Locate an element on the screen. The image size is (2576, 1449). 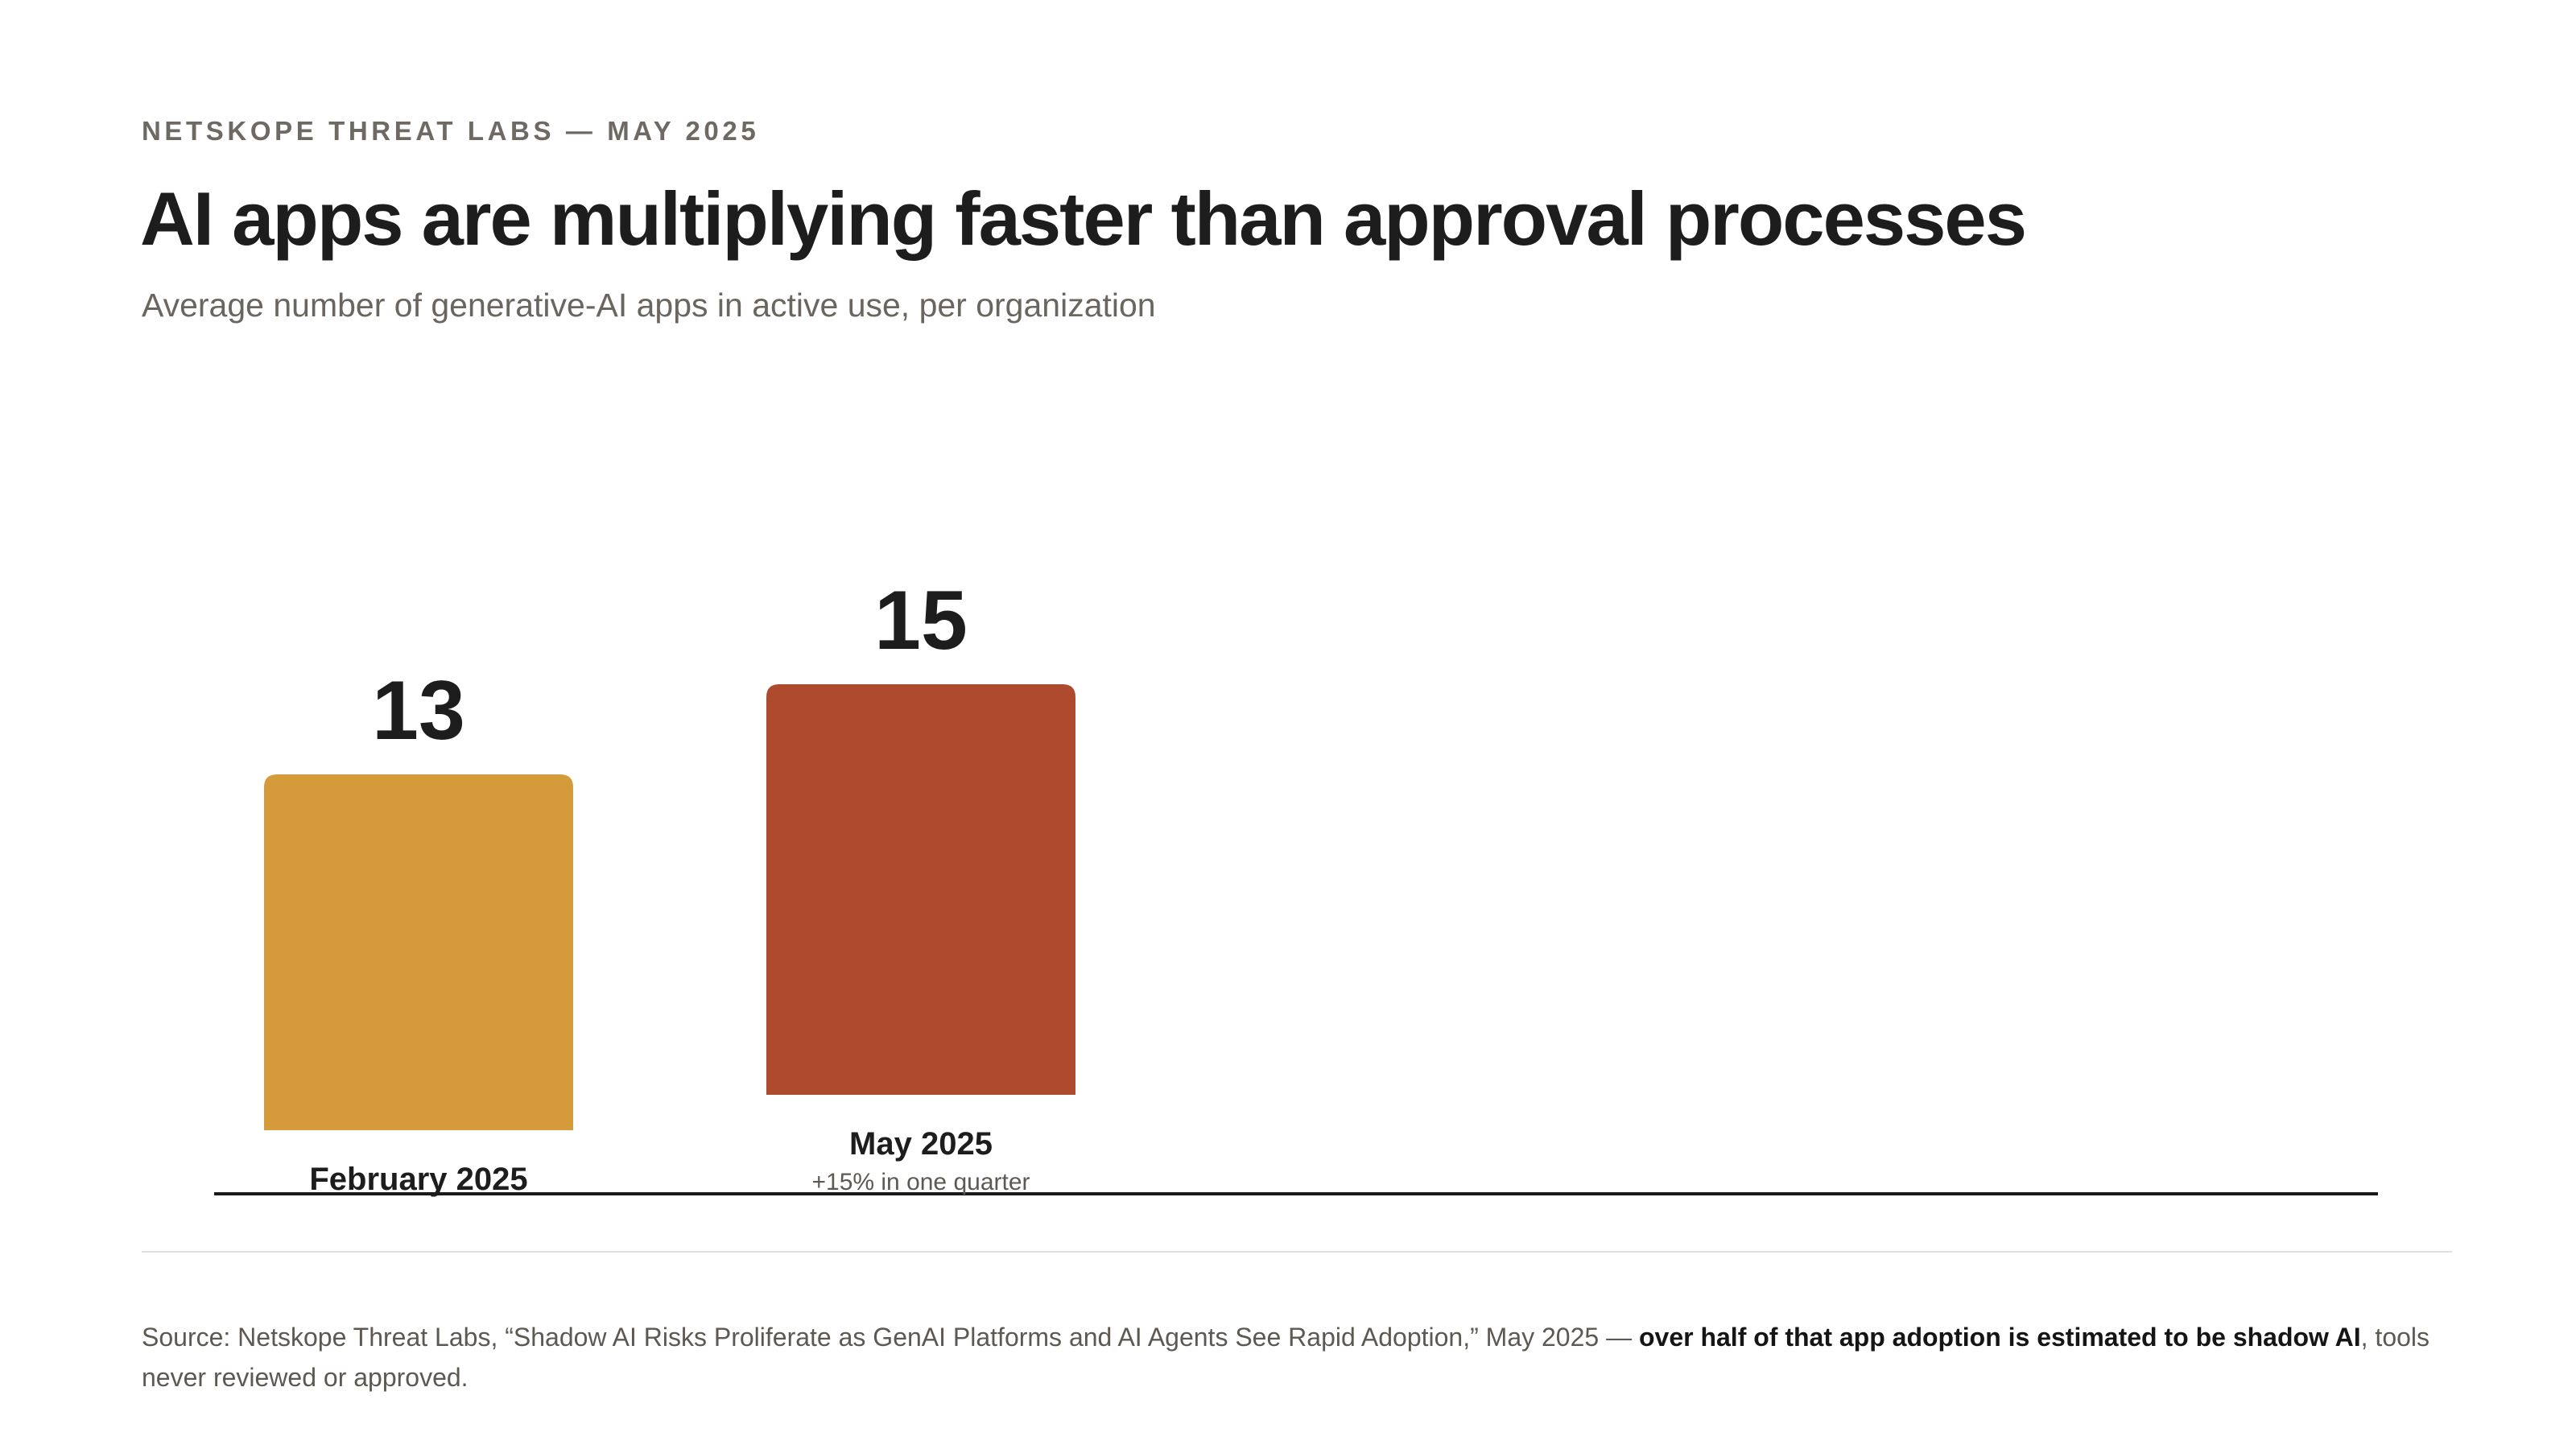
eyebrow-label: NETSKOPE THREAT LABS — MAY 2025 is located at coordinates (451, 131).